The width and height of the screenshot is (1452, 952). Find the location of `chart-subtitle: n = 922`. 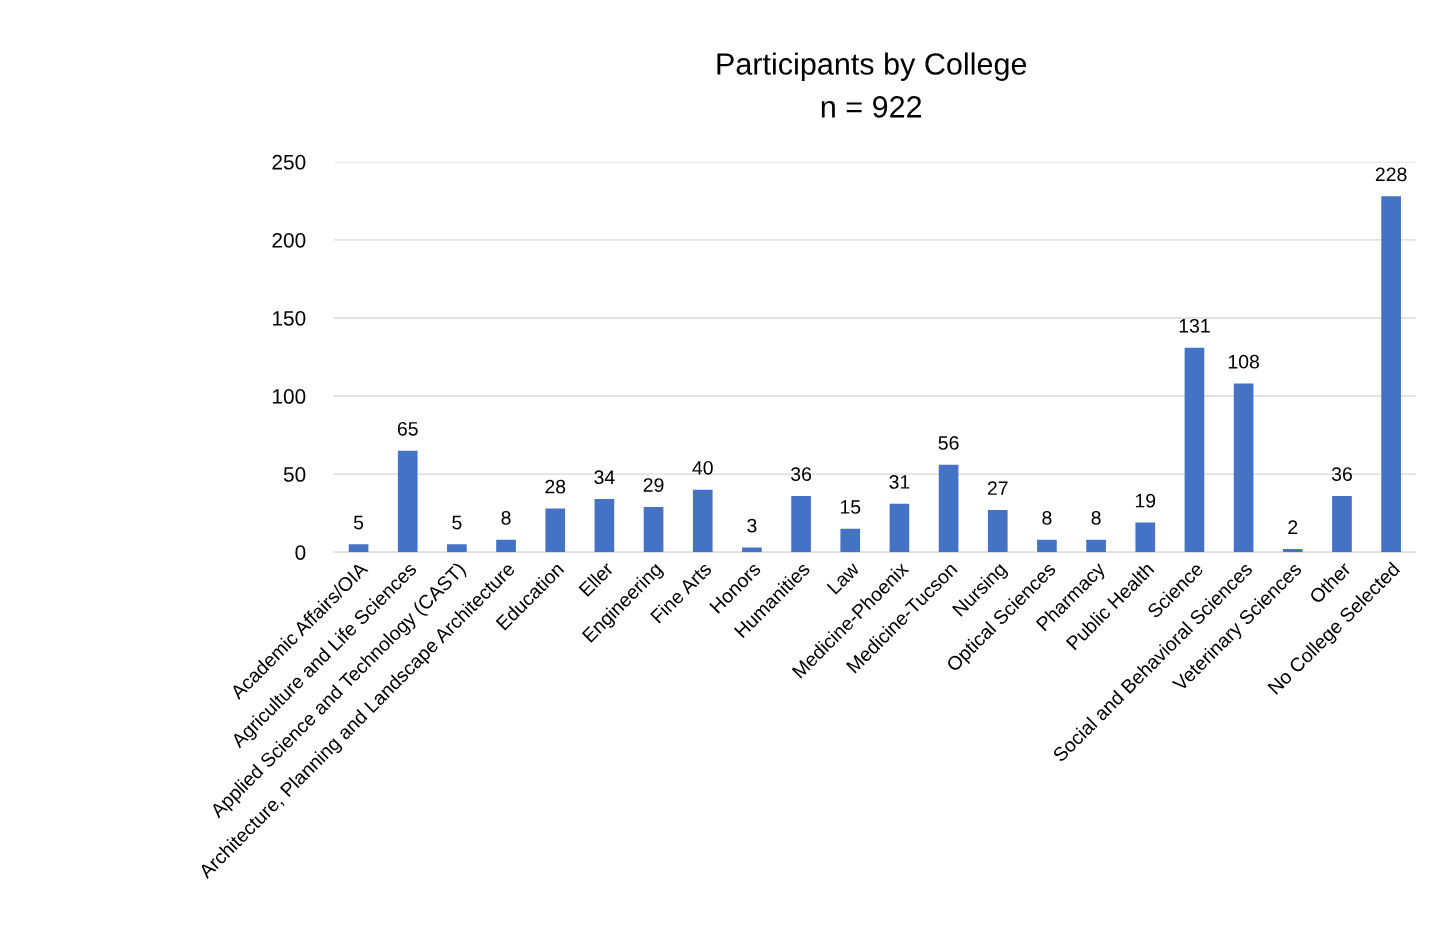

chart-subtitle: n = 922 is located at coordinates (871, 107).